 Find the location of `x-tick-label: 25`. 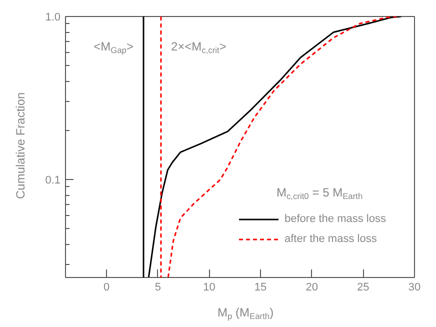

x-tick-label: 25 is located at coordinates (363, 288).